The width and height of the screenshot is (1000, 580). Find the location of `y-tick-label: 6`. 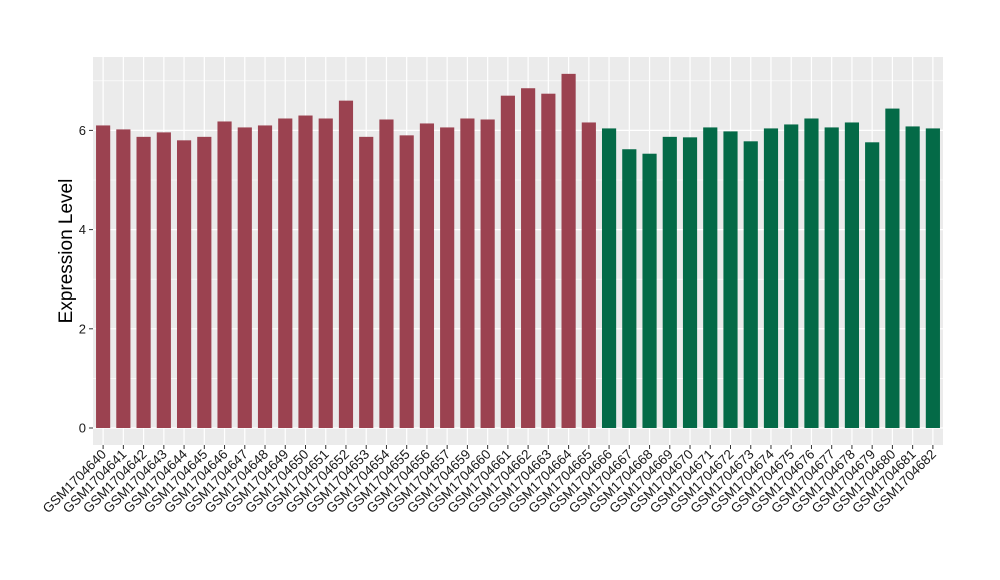

y-tick-label: 6 is located at coordinates (82, 130).